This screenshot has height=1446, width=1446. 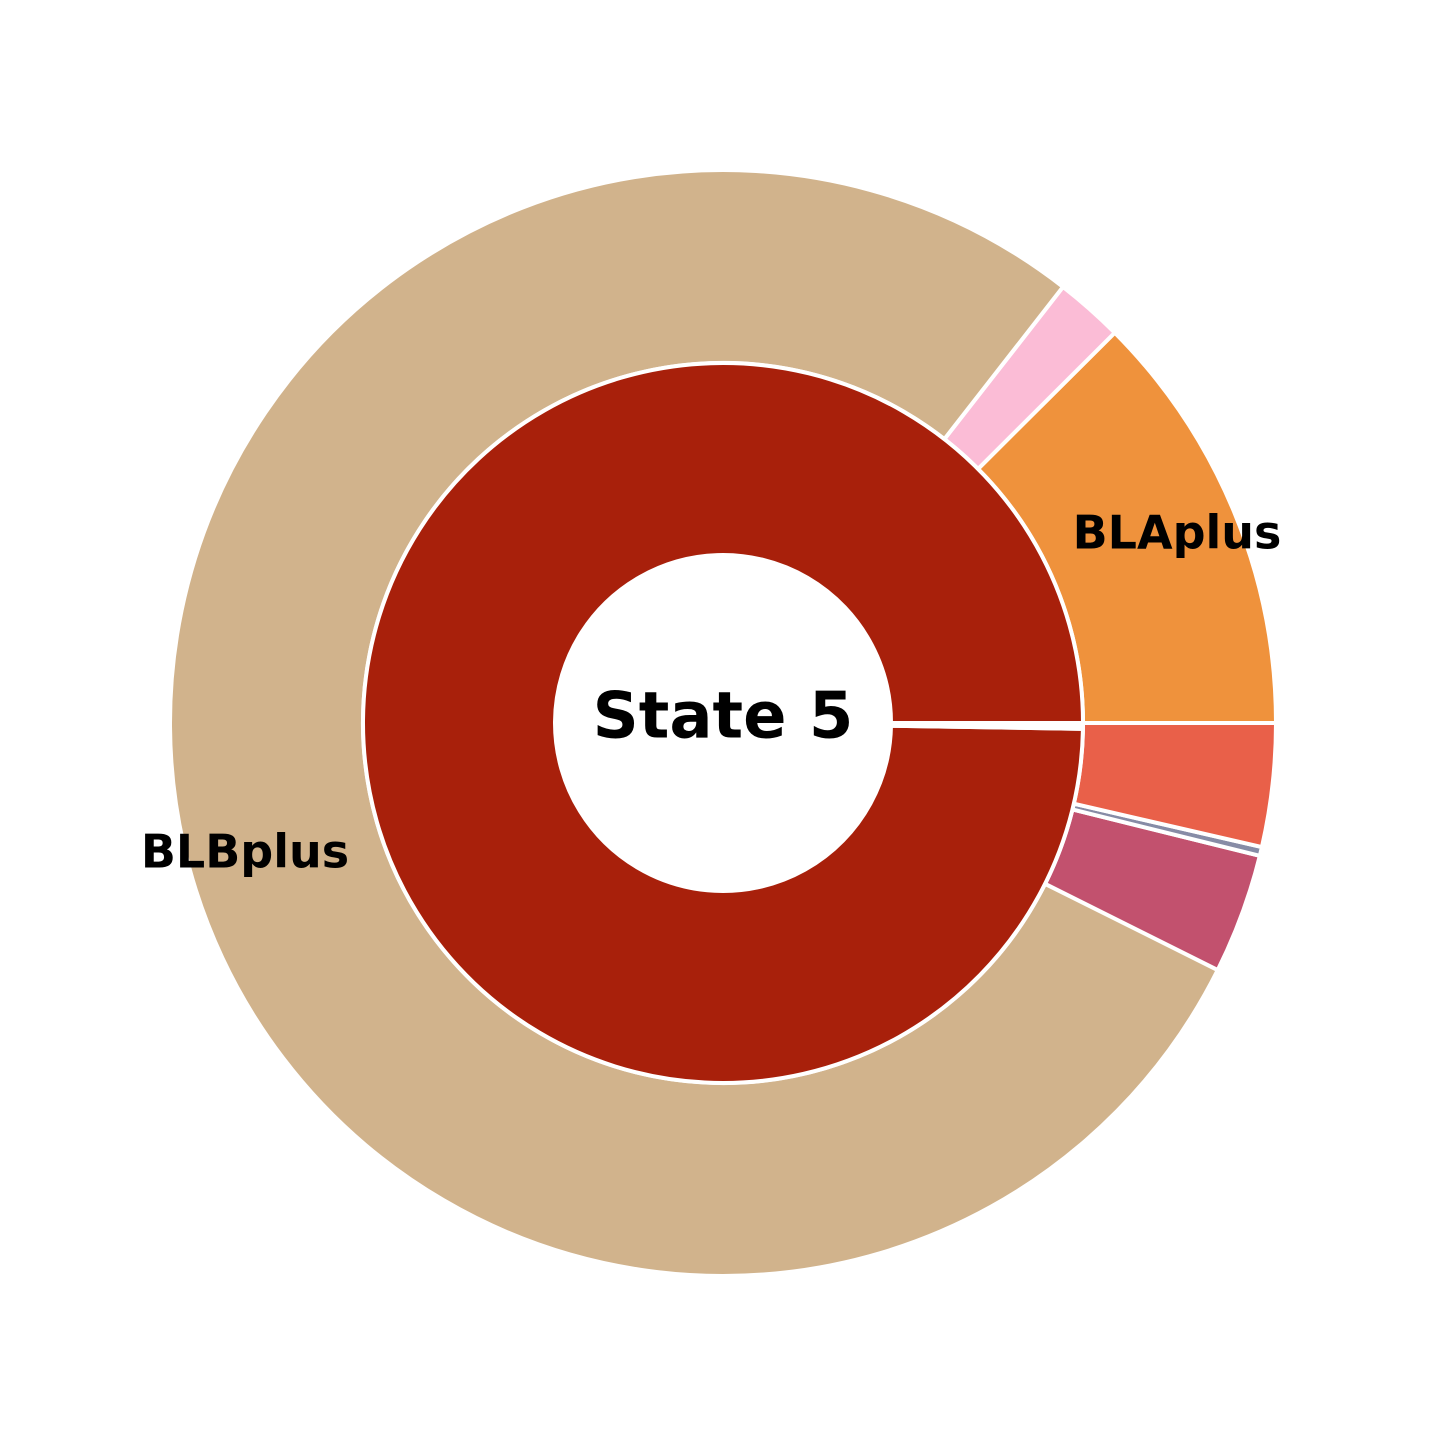 What do you see at coordinates (1177, 533) in the screenshot?
I see `slice-label-blaplus: BLAplus` at bounding box center [1177, 533].